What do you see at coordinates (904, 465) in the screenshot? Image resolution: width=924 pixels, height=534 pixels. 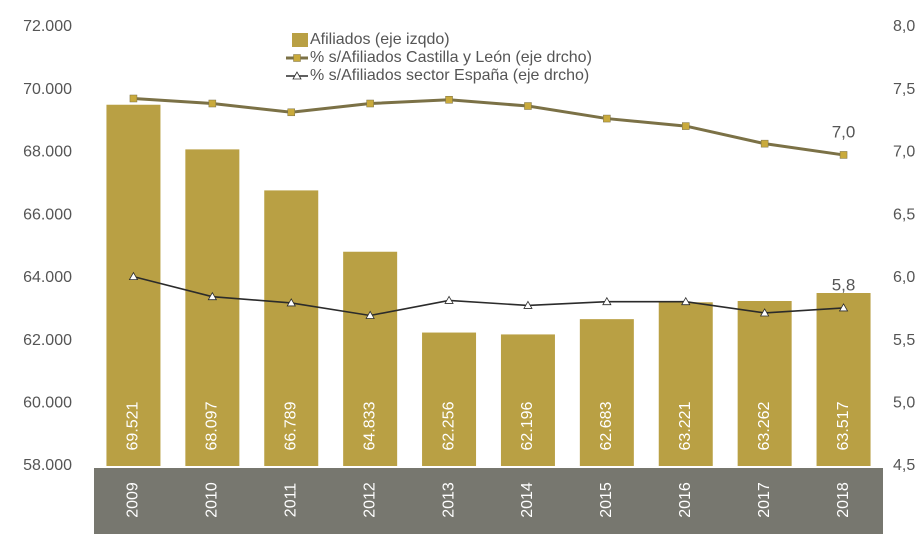 I see `y2-tick-label: 4,5` at bounding box center [904, 465].